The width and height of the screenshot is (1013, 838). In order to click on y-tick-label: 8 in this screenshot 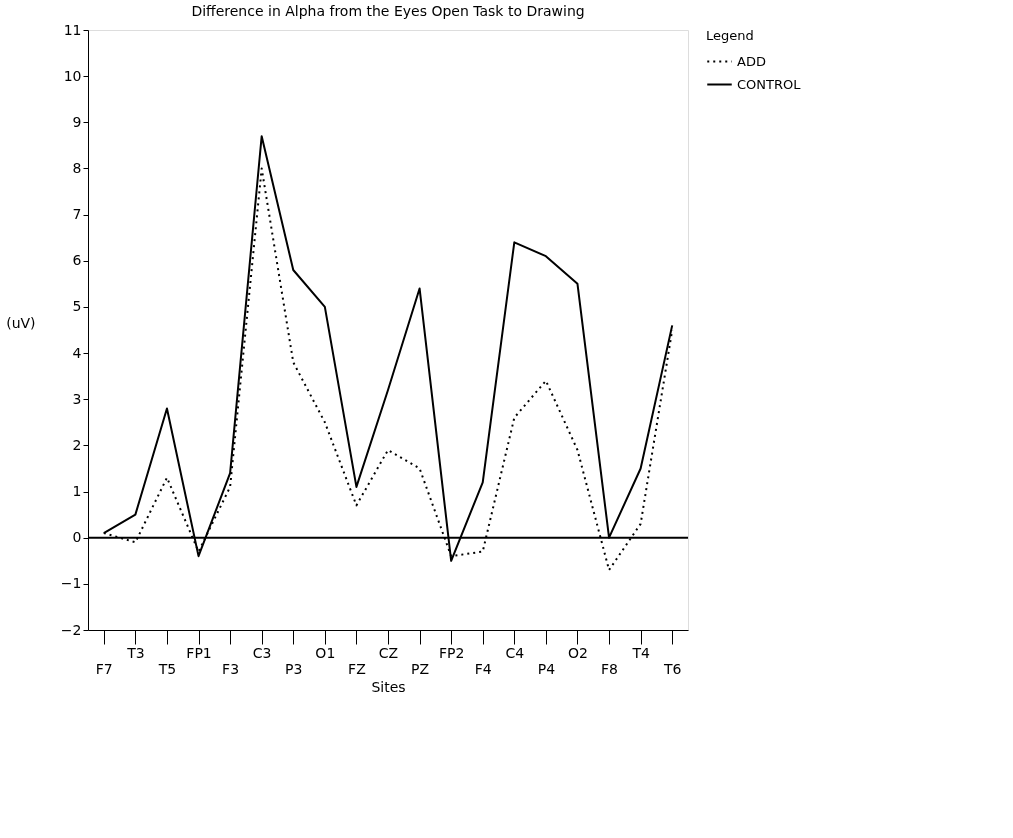, I will do `click(77, 167)`.